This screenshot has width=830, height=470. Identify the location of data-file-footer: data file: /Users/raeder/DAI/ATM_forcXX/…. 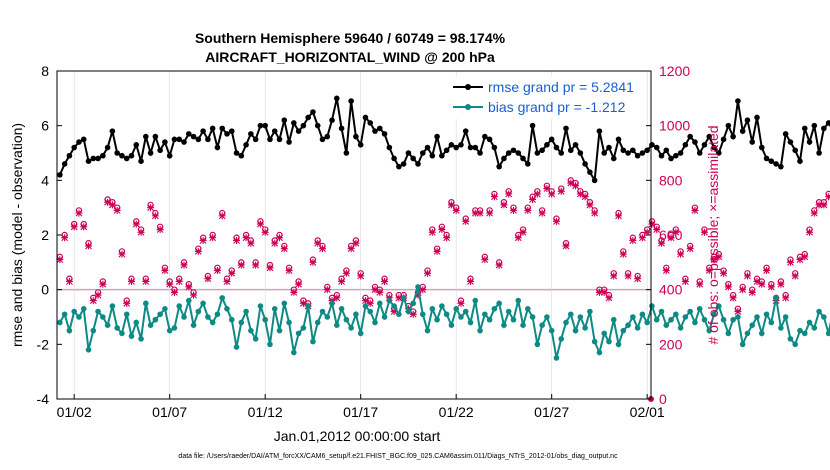
(398, 456).